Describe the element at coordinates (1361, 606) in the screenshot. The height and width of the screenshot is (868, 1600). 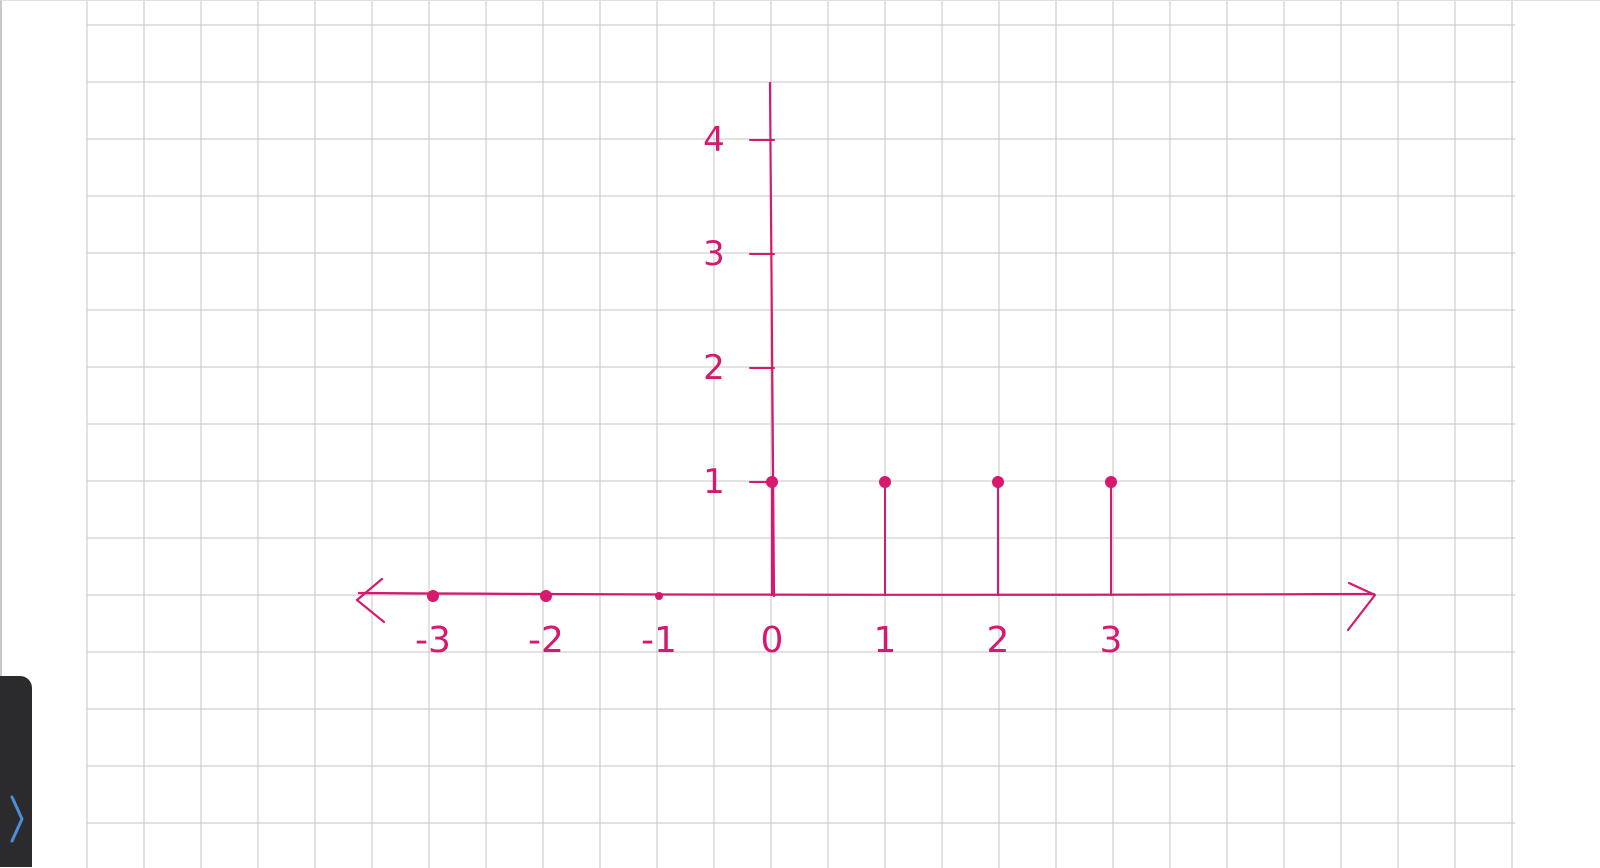
I see `x-axis-right-arrow` at that location.